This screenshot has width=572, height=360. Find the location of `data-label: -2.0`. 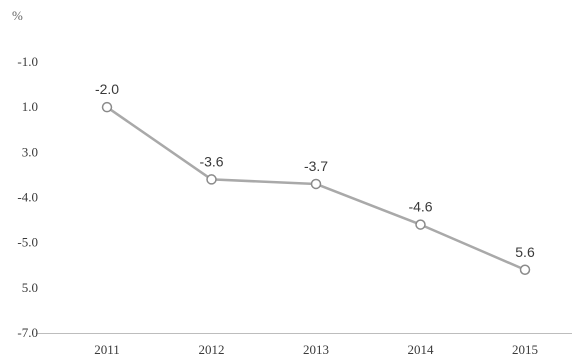

data-label: -2.0 is located at coordinates (107, 89).